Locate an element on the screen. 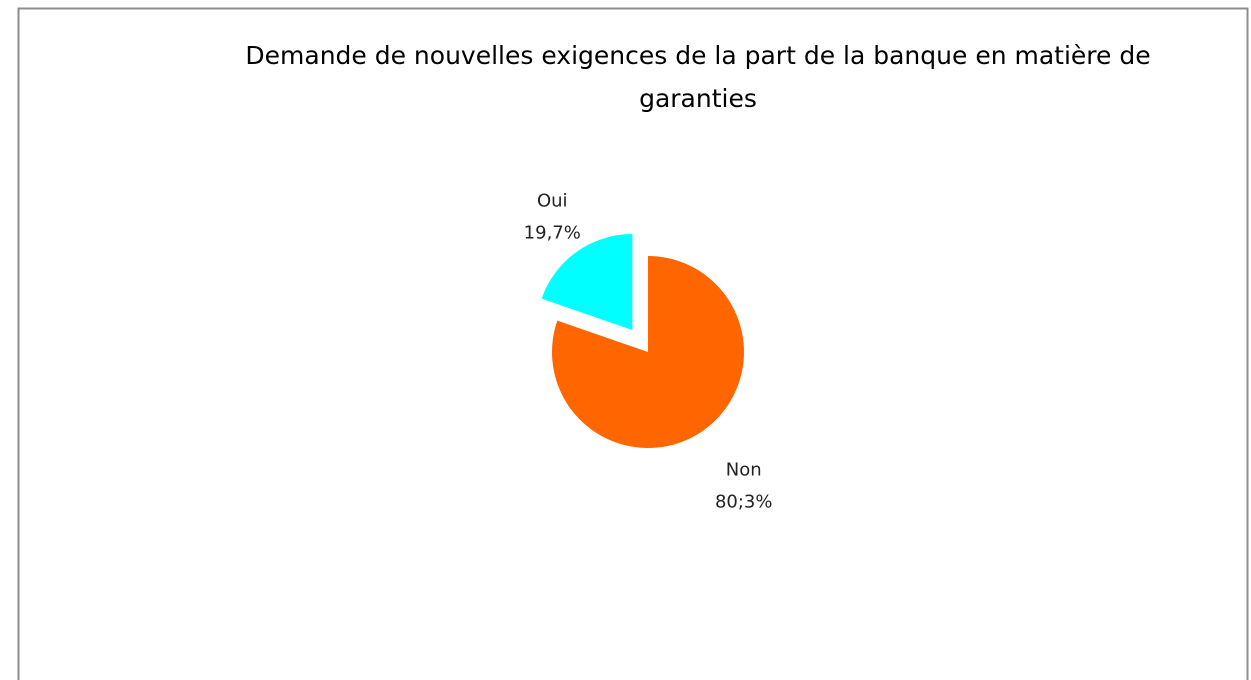 Image resolution: width=1251 pixels, height=680 pixels. slice-category-label: Oui is located at coordinates (552, 201).